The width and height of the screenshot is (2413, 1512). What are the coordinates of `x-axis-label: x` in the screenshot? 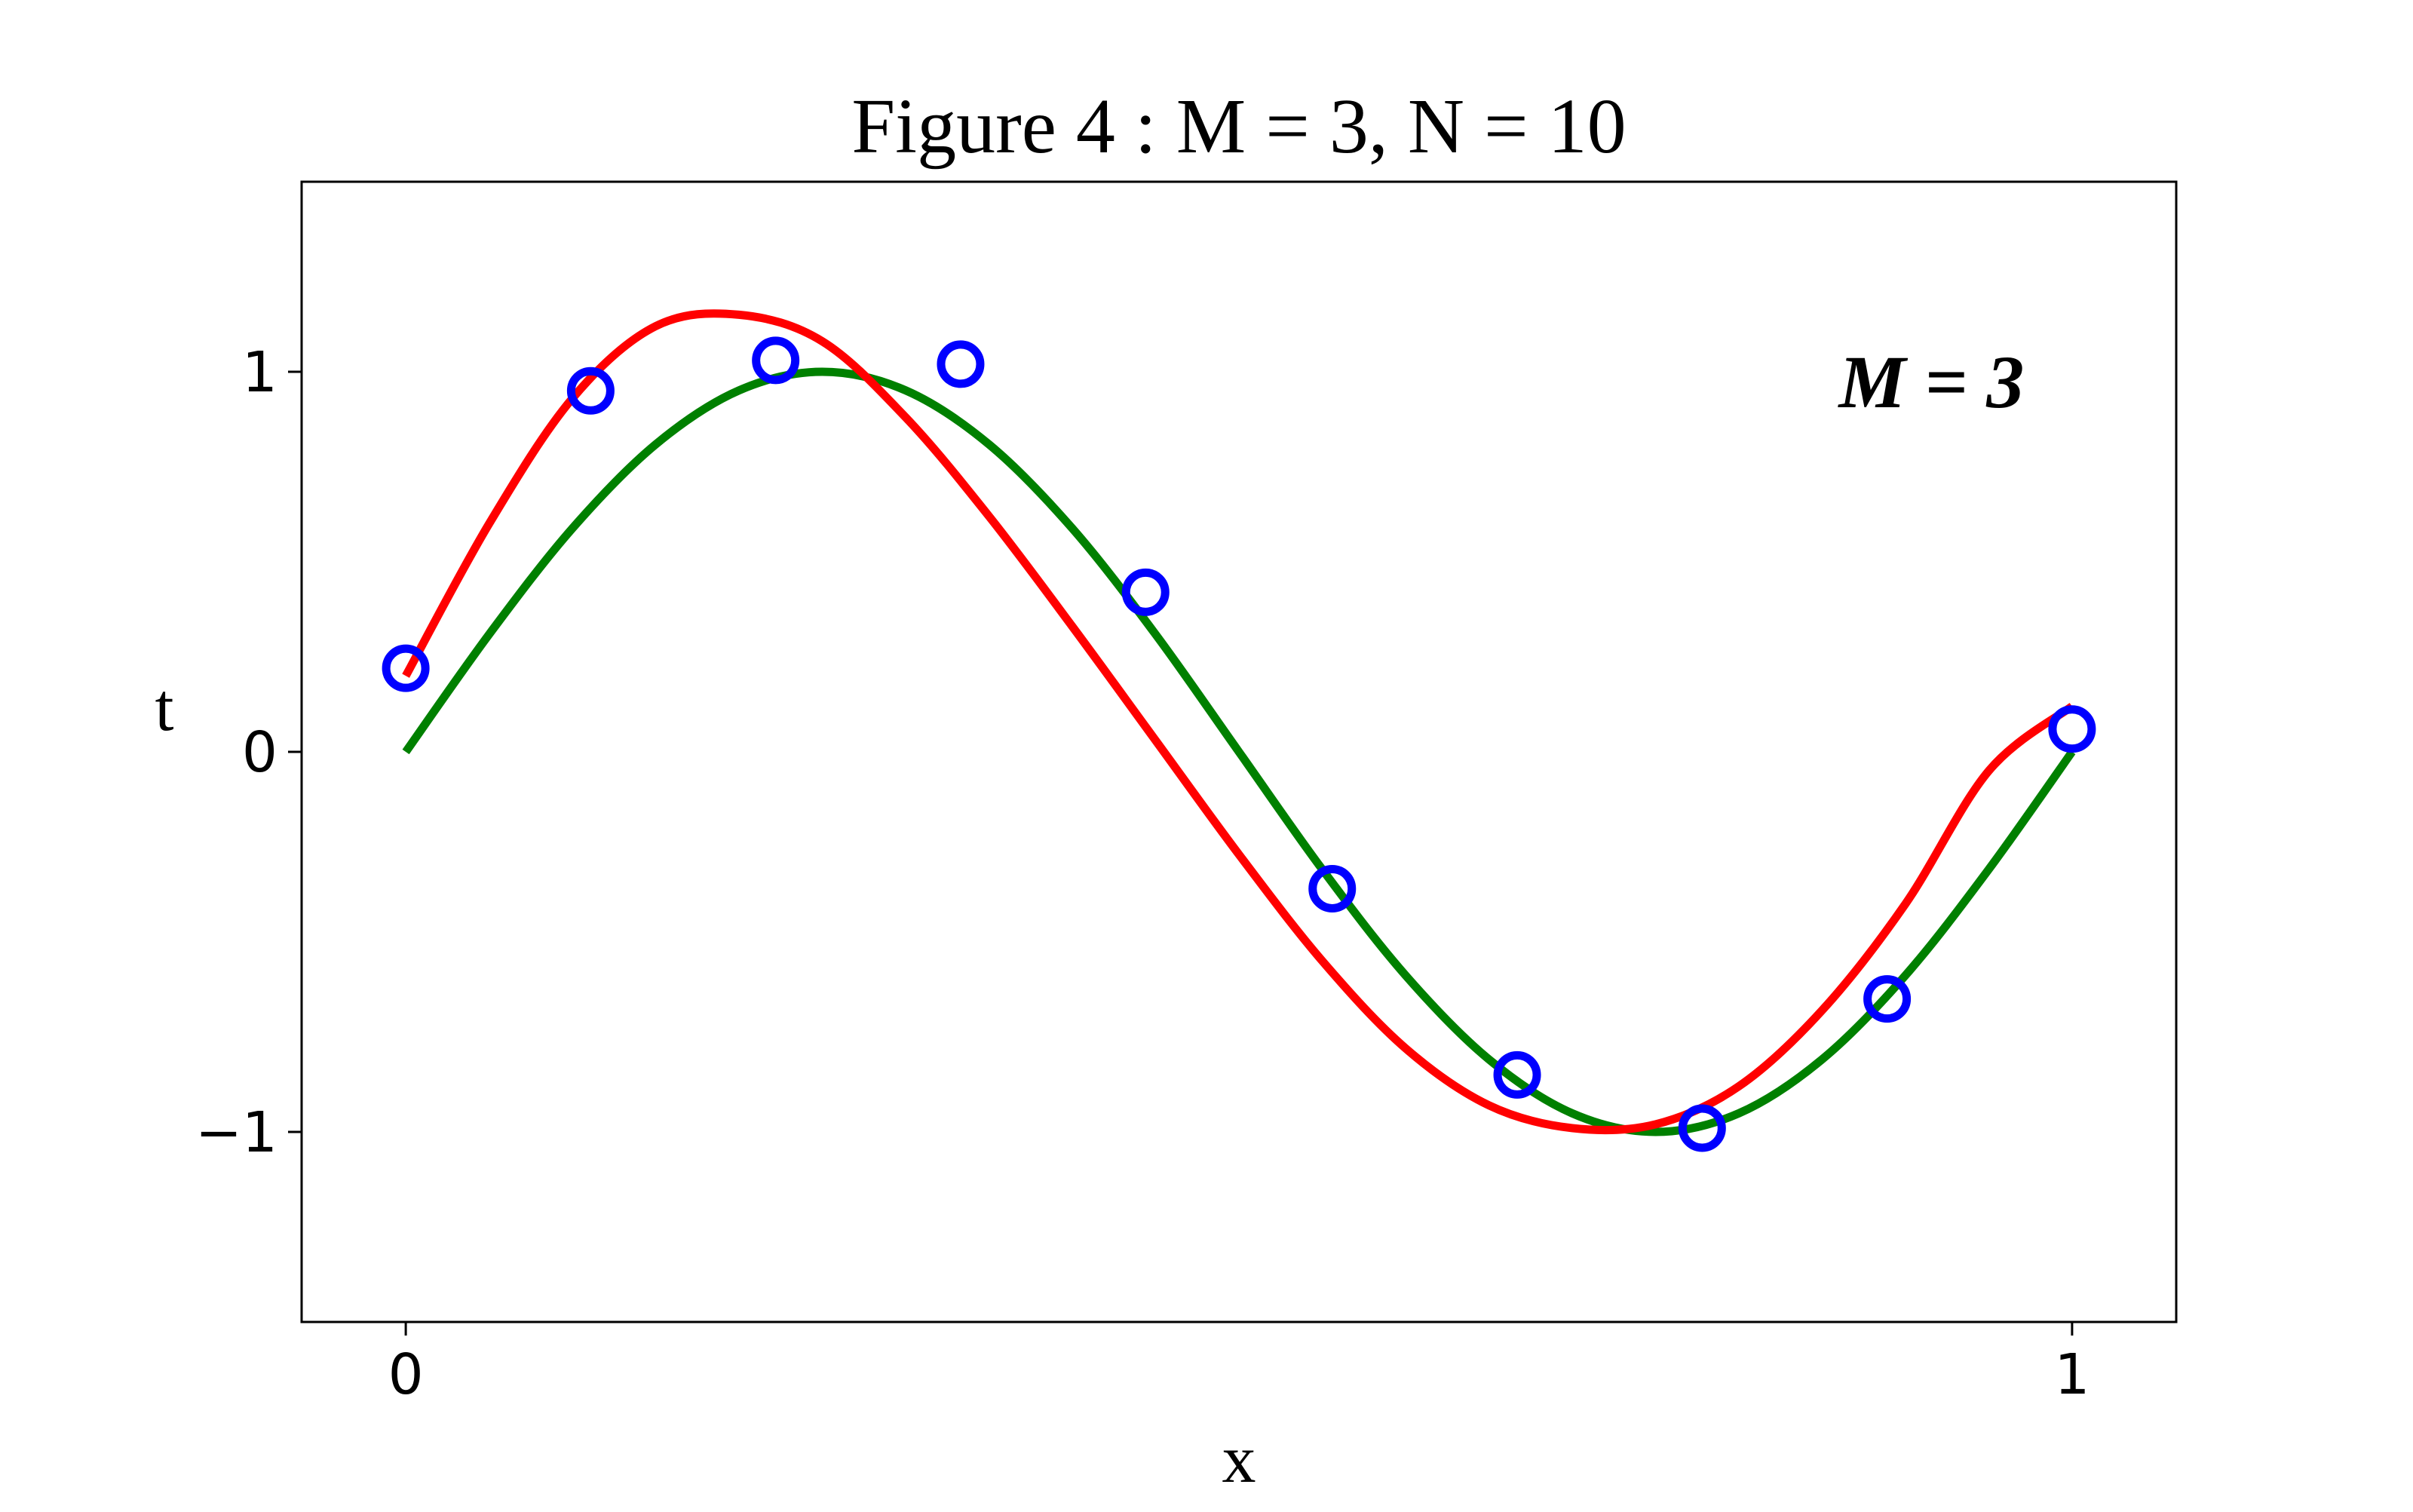 It's located at (1239, 1459).